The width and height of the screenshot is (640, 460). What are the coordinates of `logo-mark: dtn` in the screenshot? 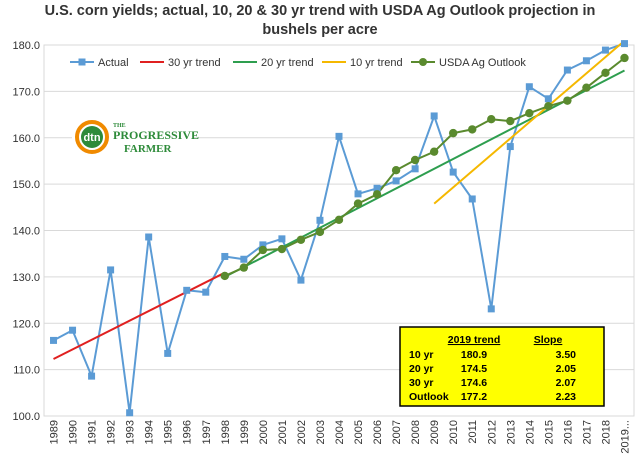 It's located at (91, 138).